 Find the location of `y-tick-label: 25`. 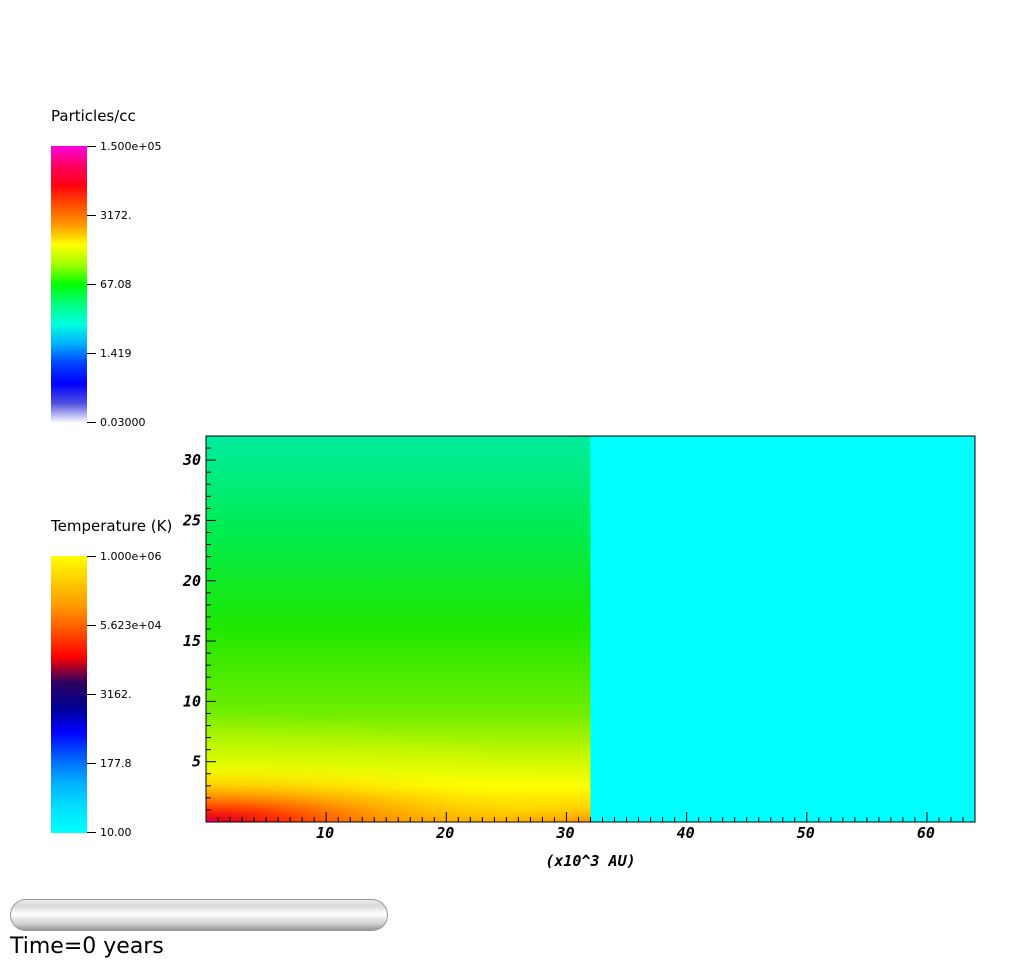

y-tick-label: 25 is located at coordinates (191, 520).